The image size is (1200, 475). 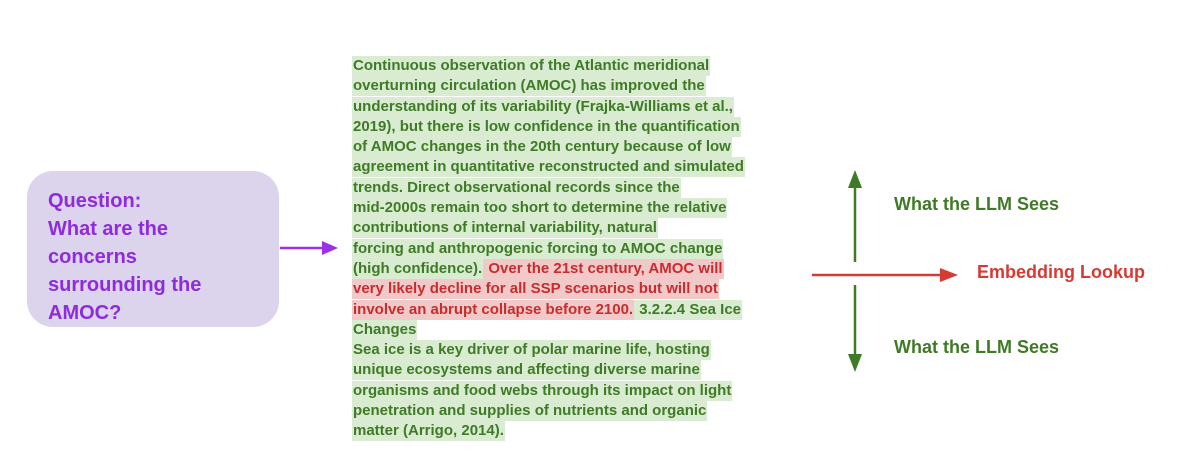 I want to click on question-line: surrounding the, so click(x=125, y=285).